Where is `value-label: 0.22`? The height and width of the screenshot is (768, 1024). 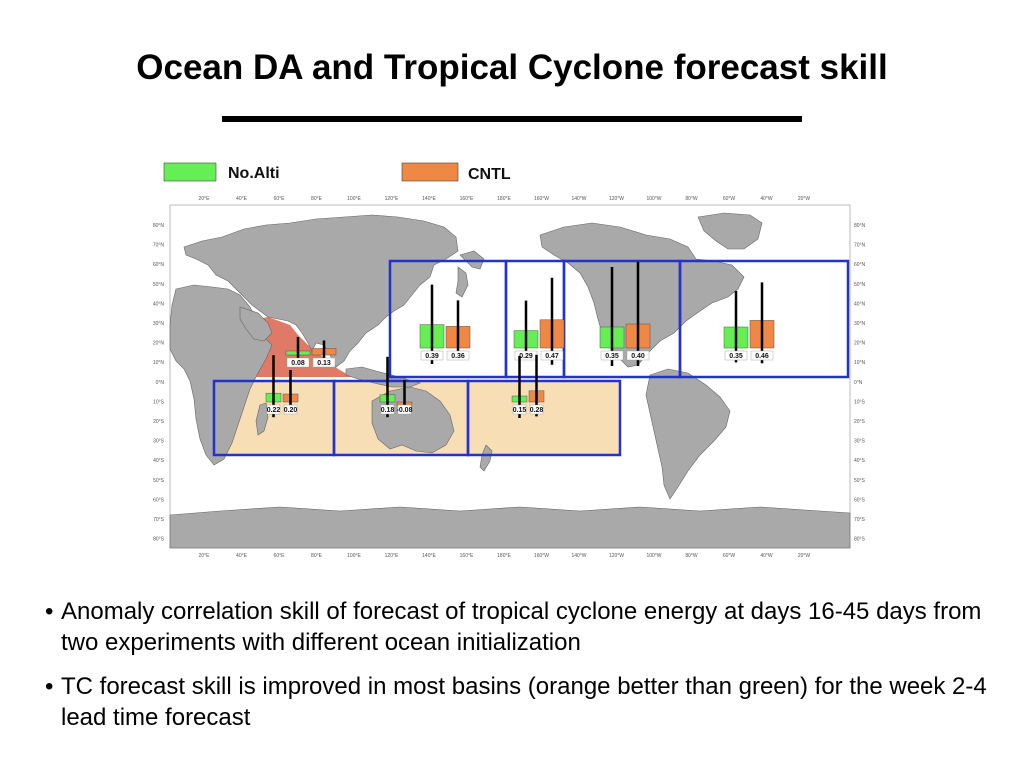
value-label: 0.22 is located at coordinates (274, 410).